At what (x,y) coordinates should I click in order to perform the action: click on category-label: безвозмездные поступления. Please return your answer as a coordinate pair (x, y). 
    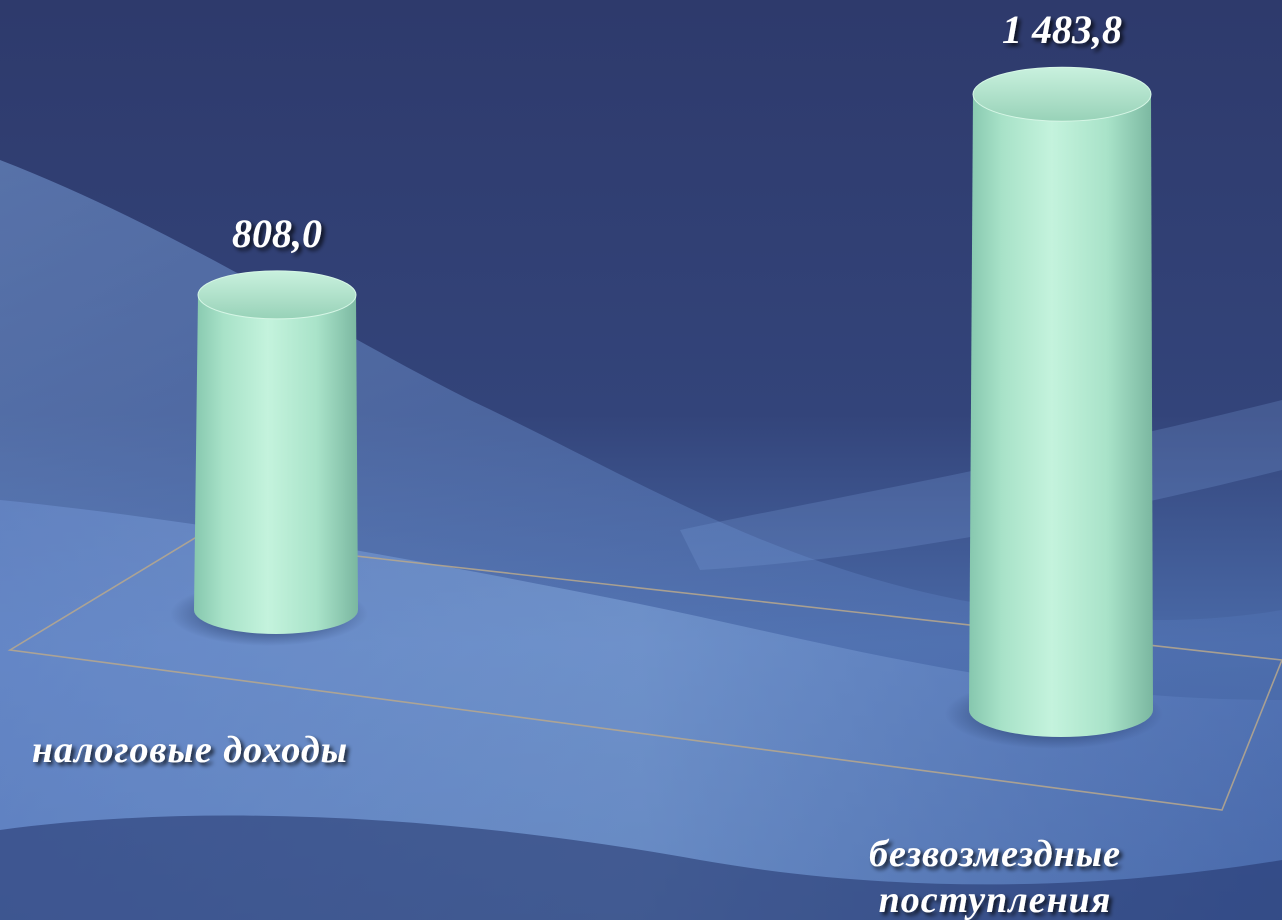
    Looking at the image, I should click on (995, 876).